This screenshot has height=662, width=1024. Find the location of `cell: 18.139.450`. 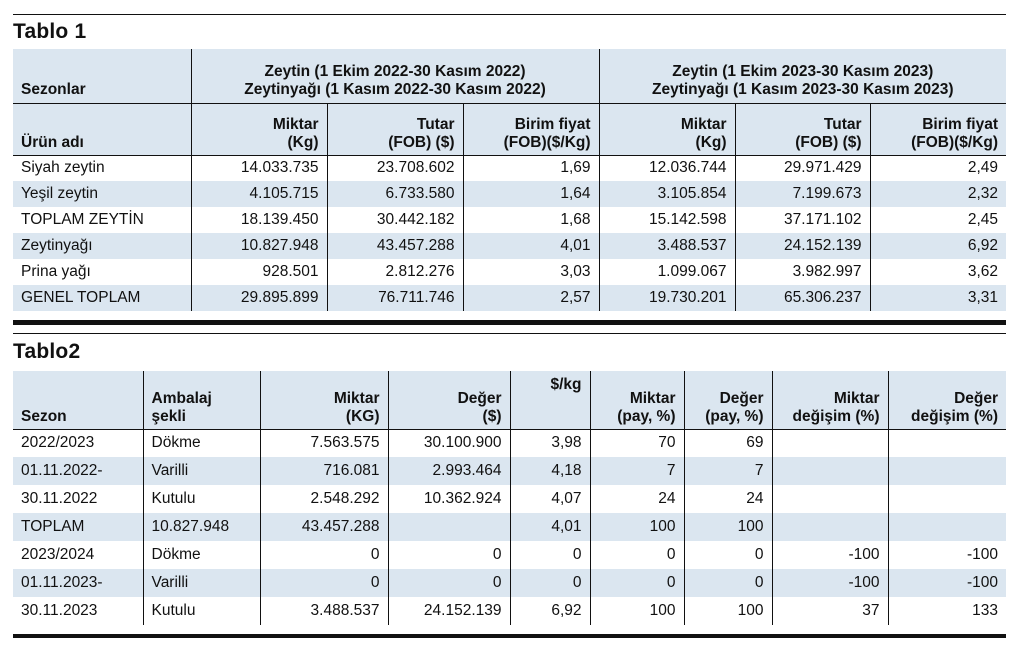

cell: 18.139.450 is located at coordinates (258, 220).